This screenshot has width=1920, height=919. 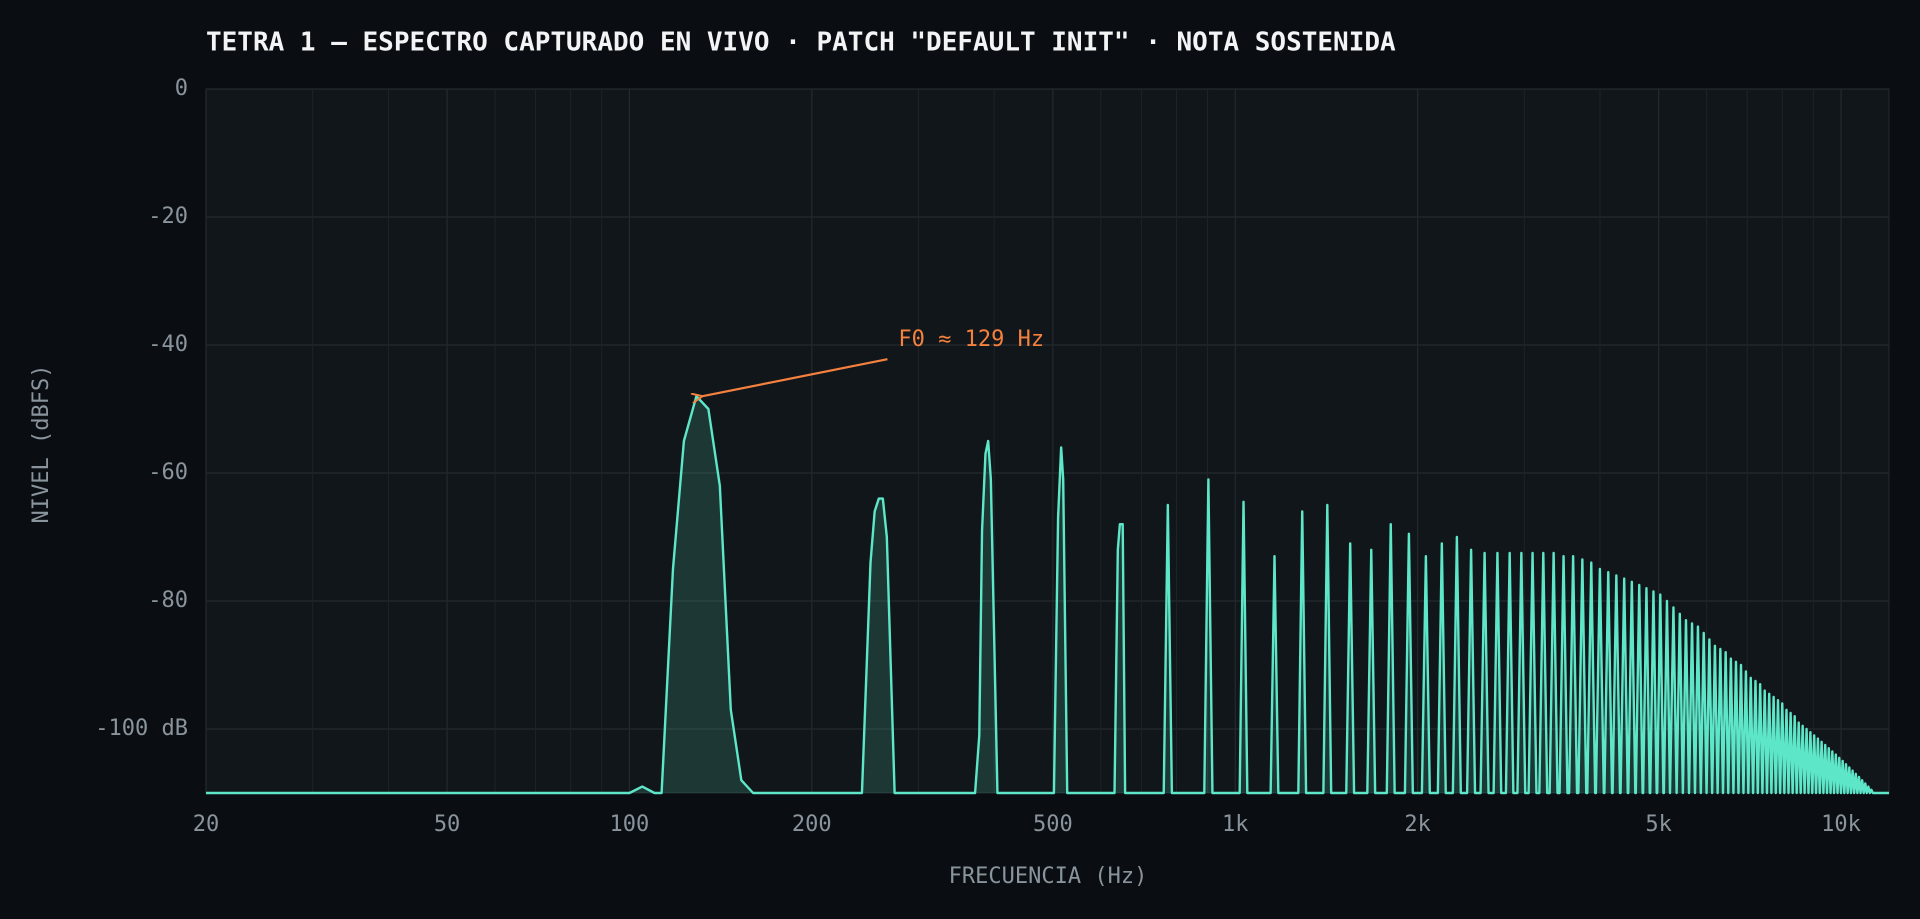 What do you see at coordinates (1048, 876) in the screenshot?
I see `x-axis-label: FRECUENCIA (Hz)` at bounding box center [1048, 876].